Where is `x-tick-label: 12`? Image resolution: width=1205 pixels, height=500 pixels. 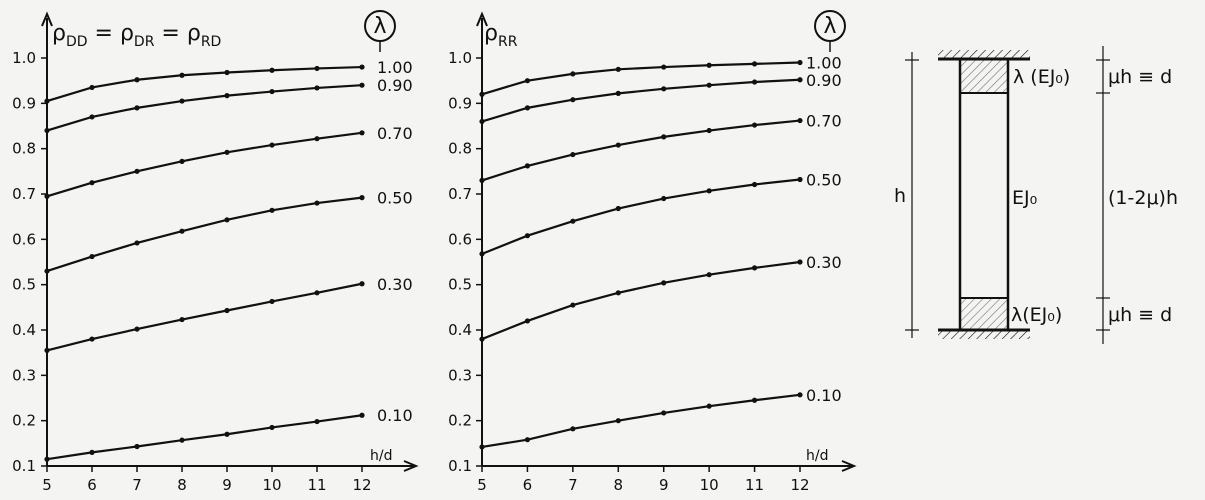 x-tick-label: 12 is located at coordinates (361, 485).